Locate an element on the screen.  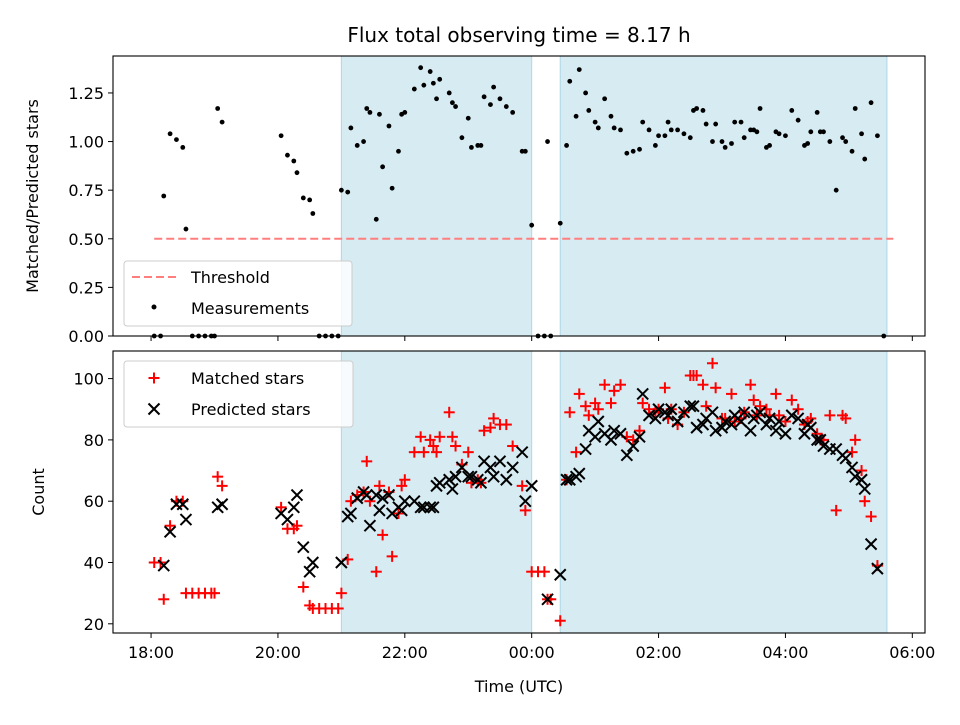
y-tick-label: 100 is located at coordinates (88, 379).